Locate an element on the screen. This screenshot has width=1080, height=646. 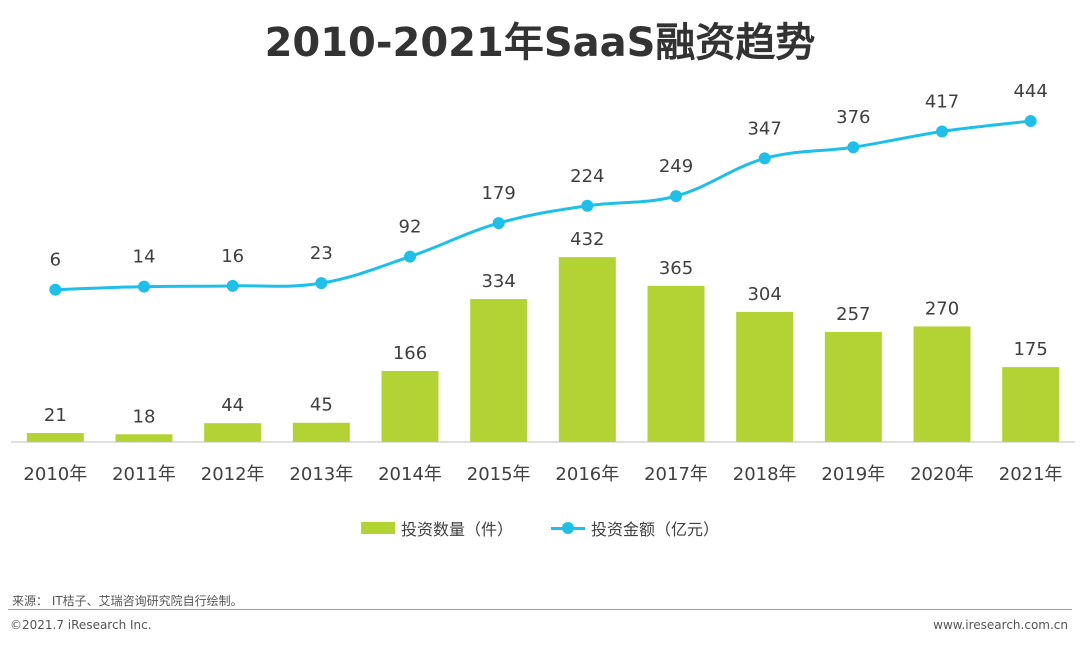
source-note: 来源： IT桔子、艾瑞咨询研究院自行绘制。 is located at coordinates (127, 601).